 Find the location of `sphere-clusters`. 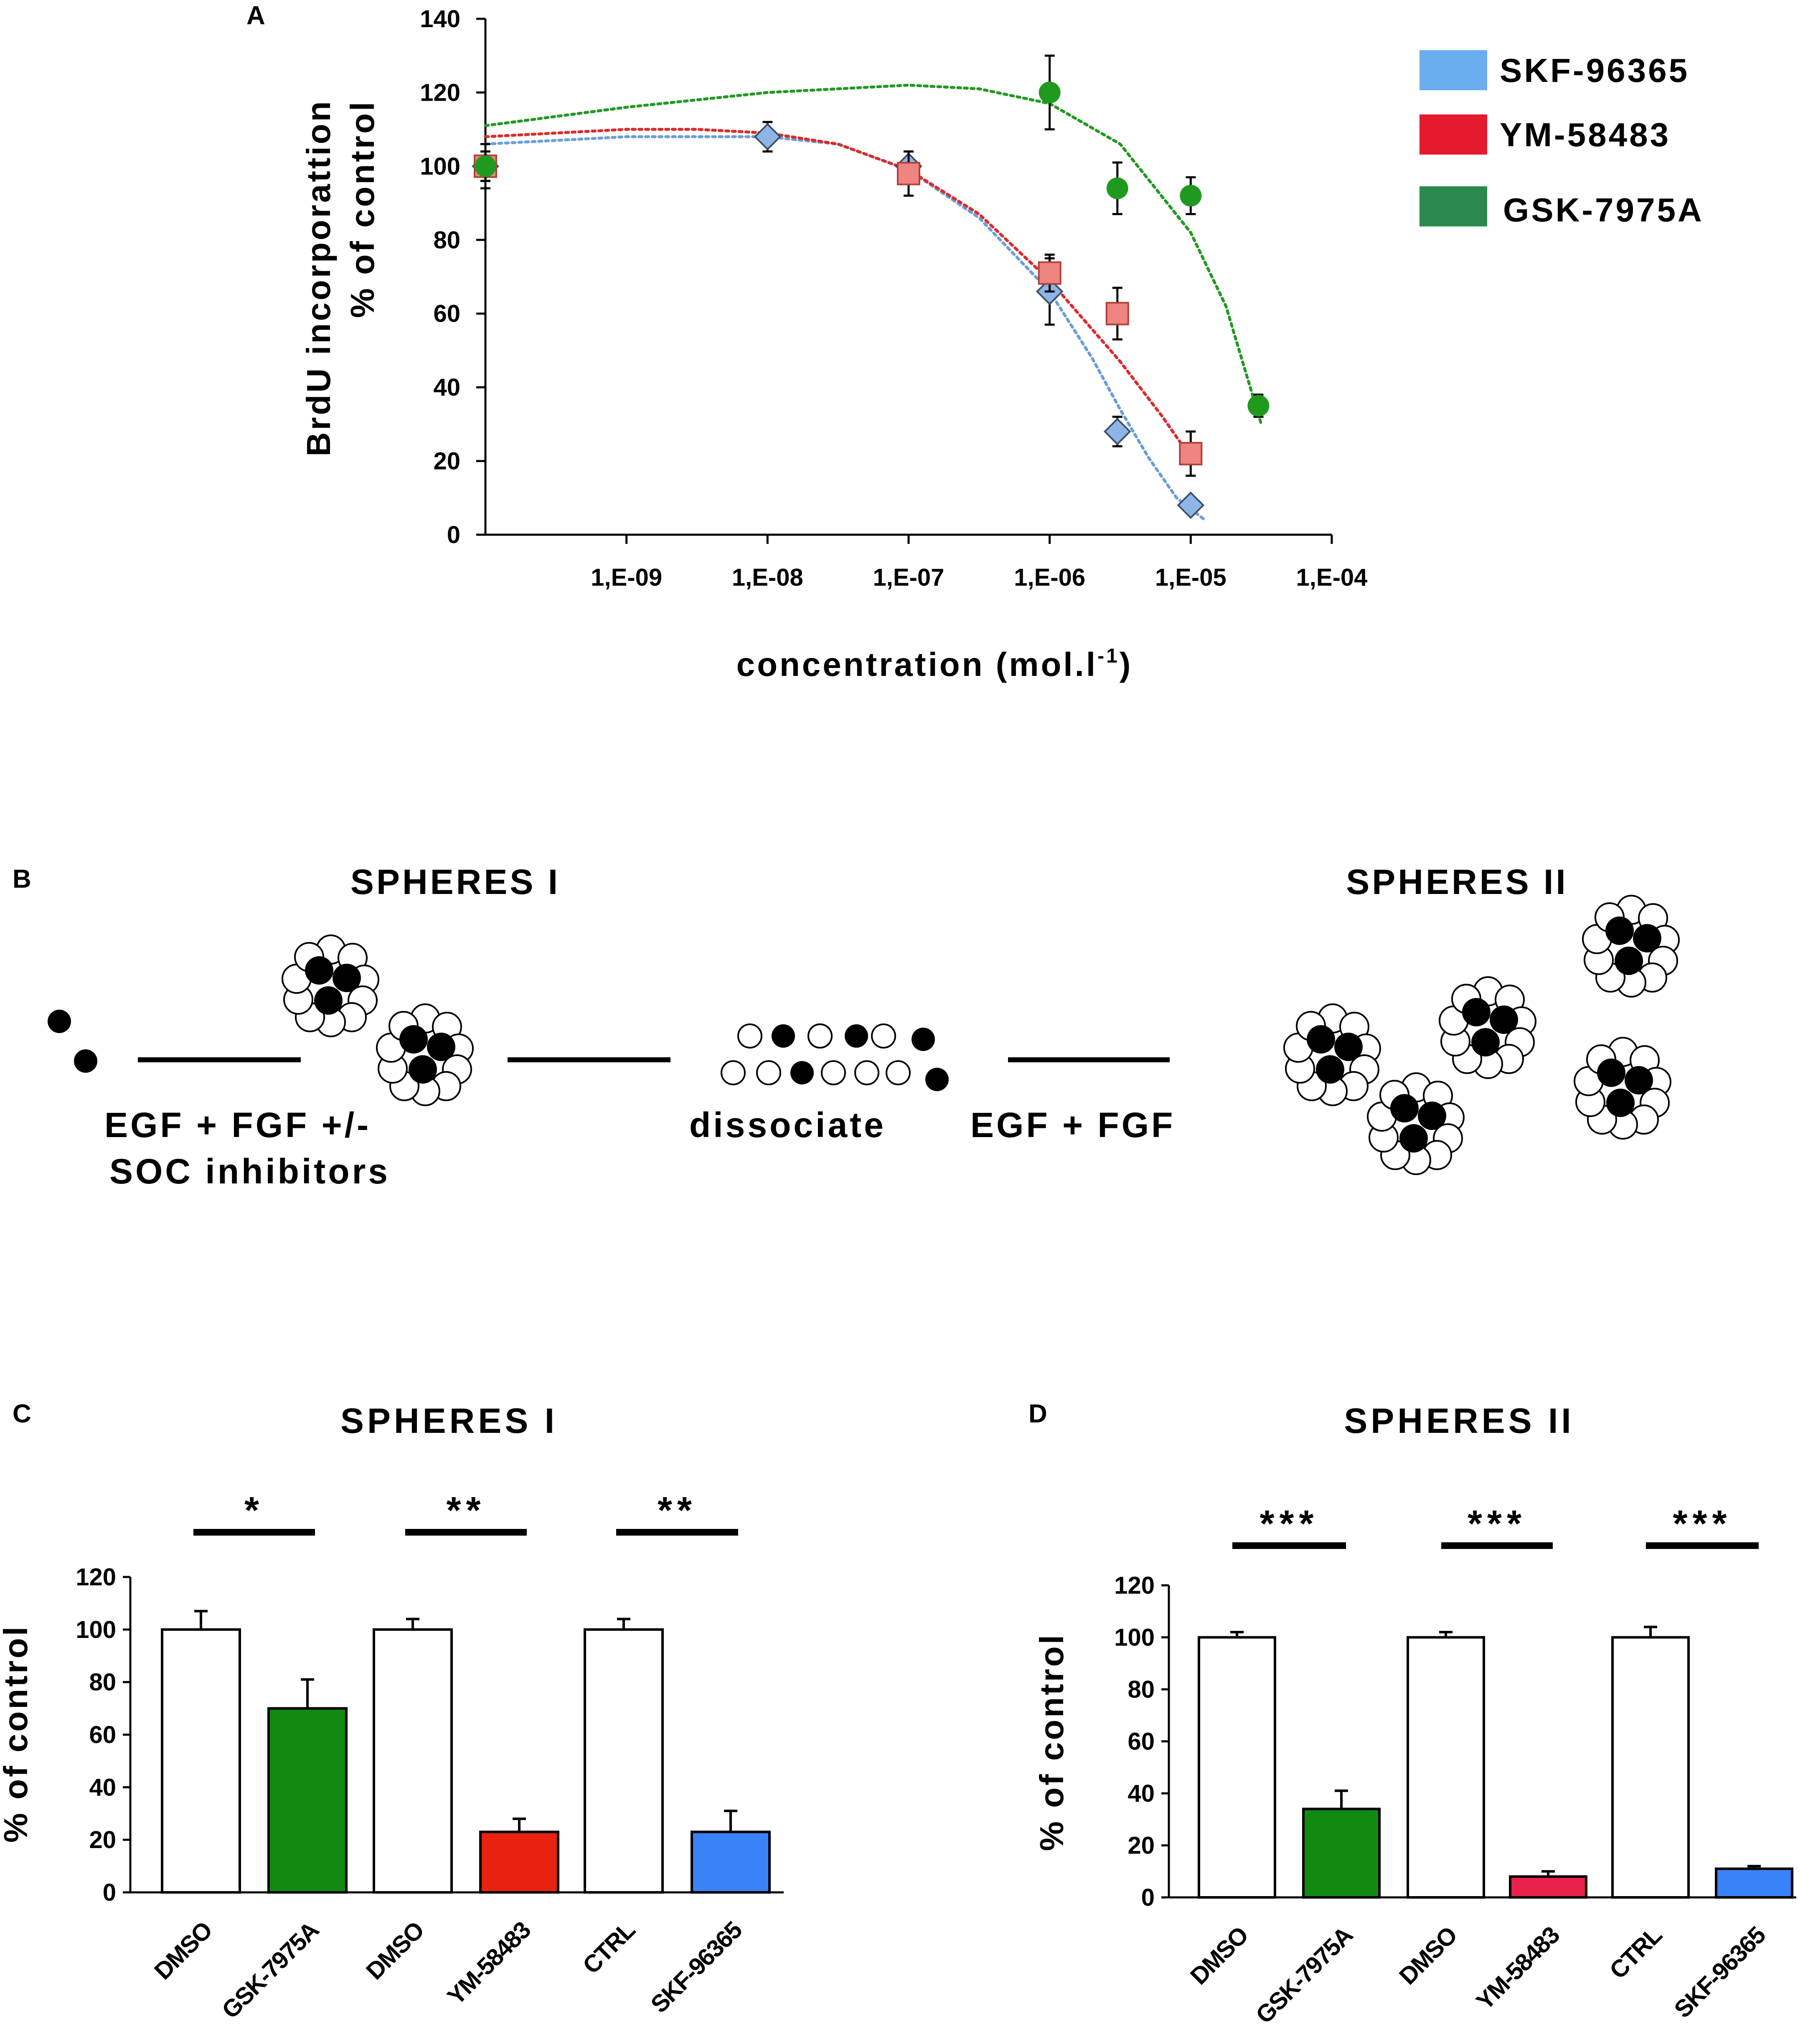

sphere-clusters is located at coordinates (981, 1035).